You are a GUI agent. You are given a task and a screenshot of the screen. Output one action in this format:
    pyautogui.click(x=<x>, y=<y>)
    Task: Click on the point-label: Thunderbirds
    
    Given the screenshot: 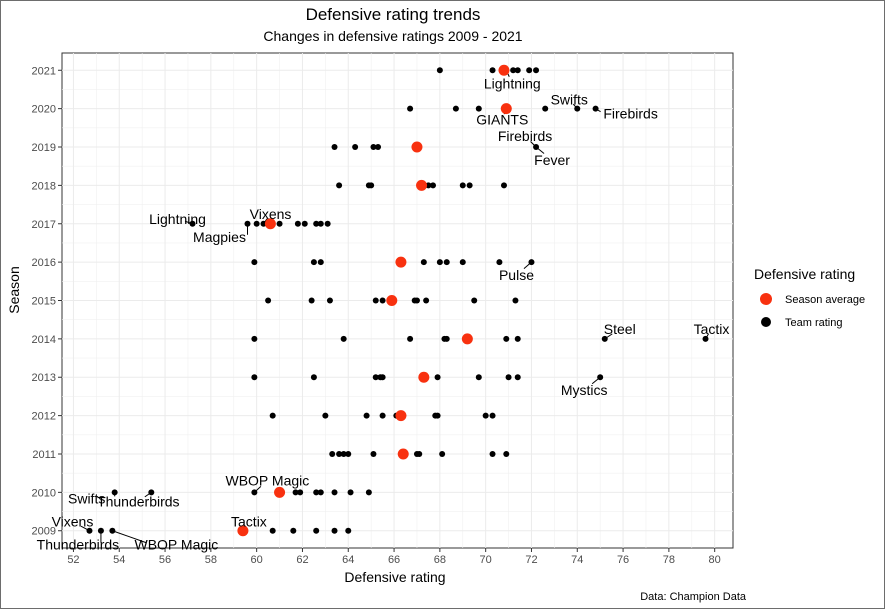 What is the action you would take?
    pyautogui.click(x=138, y=501)
    